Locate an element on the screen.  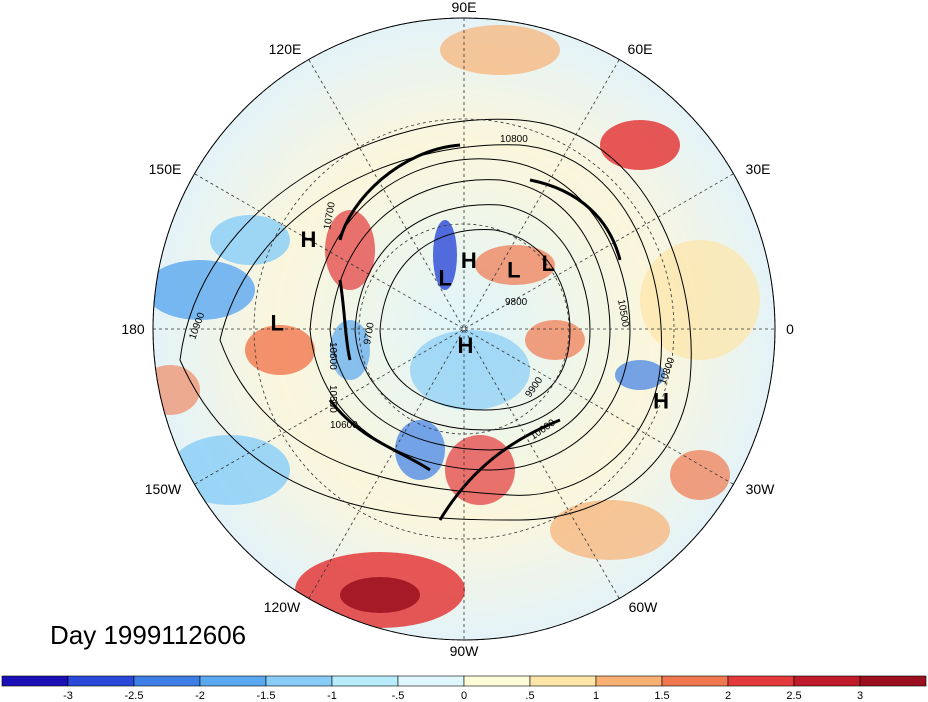
colorbar: -3 -2.5 -2 -1.5 -1 -.5 0 .5 1 1.5 2 2.5 3 is located at coordinates (464, 688).